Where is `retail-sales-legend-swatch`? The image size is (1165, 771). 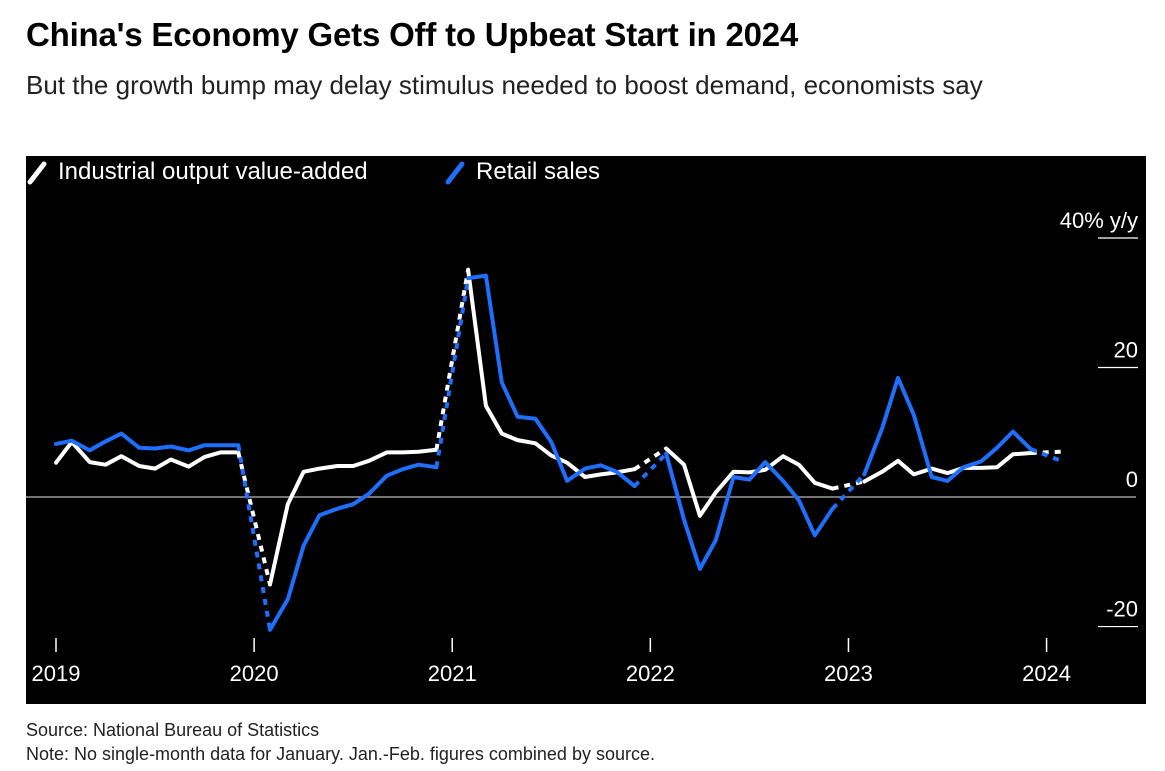
retail-sales-legend-swatch is located at coordinates (455, 173).